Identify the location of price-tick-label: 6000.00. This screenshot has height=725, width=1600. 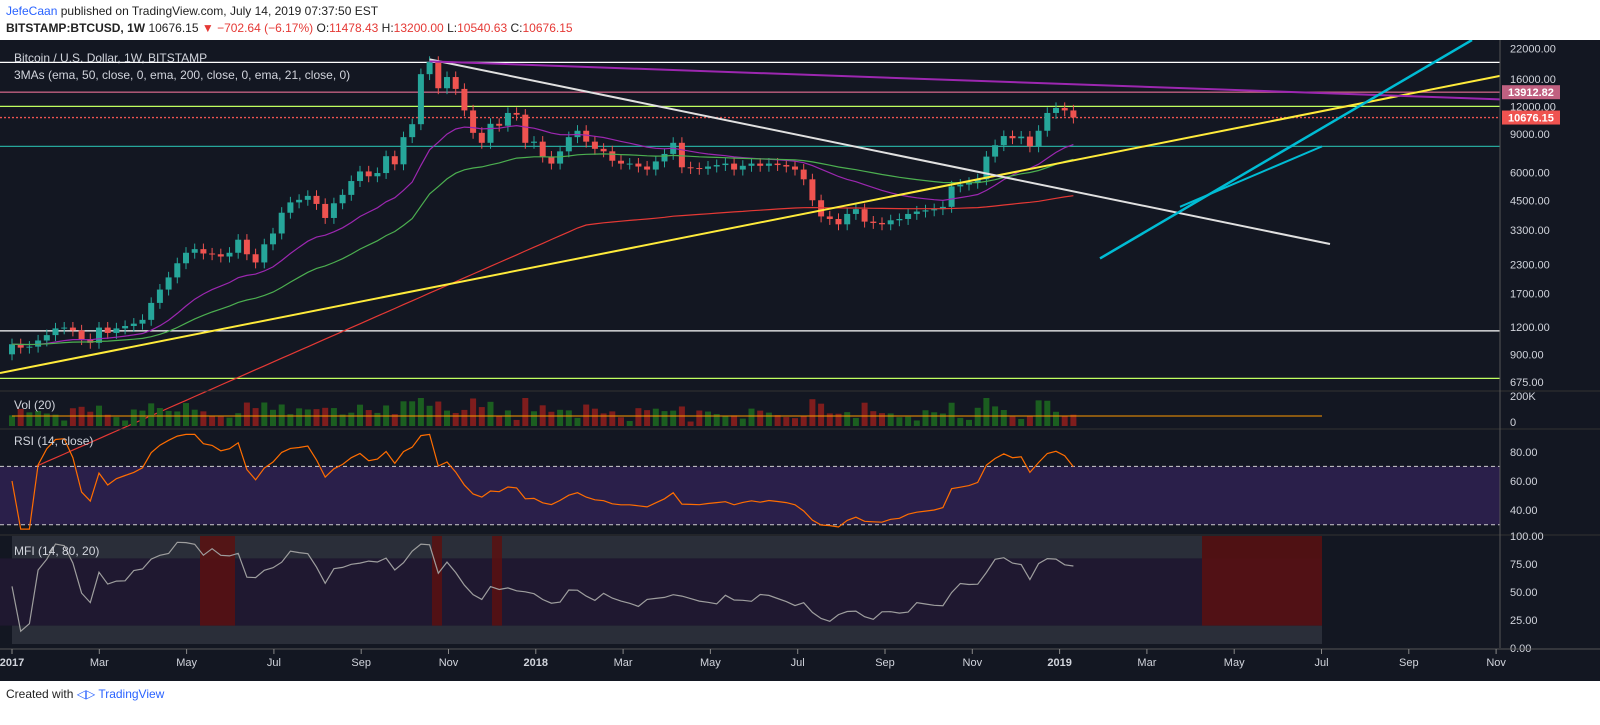
(1530, 174).